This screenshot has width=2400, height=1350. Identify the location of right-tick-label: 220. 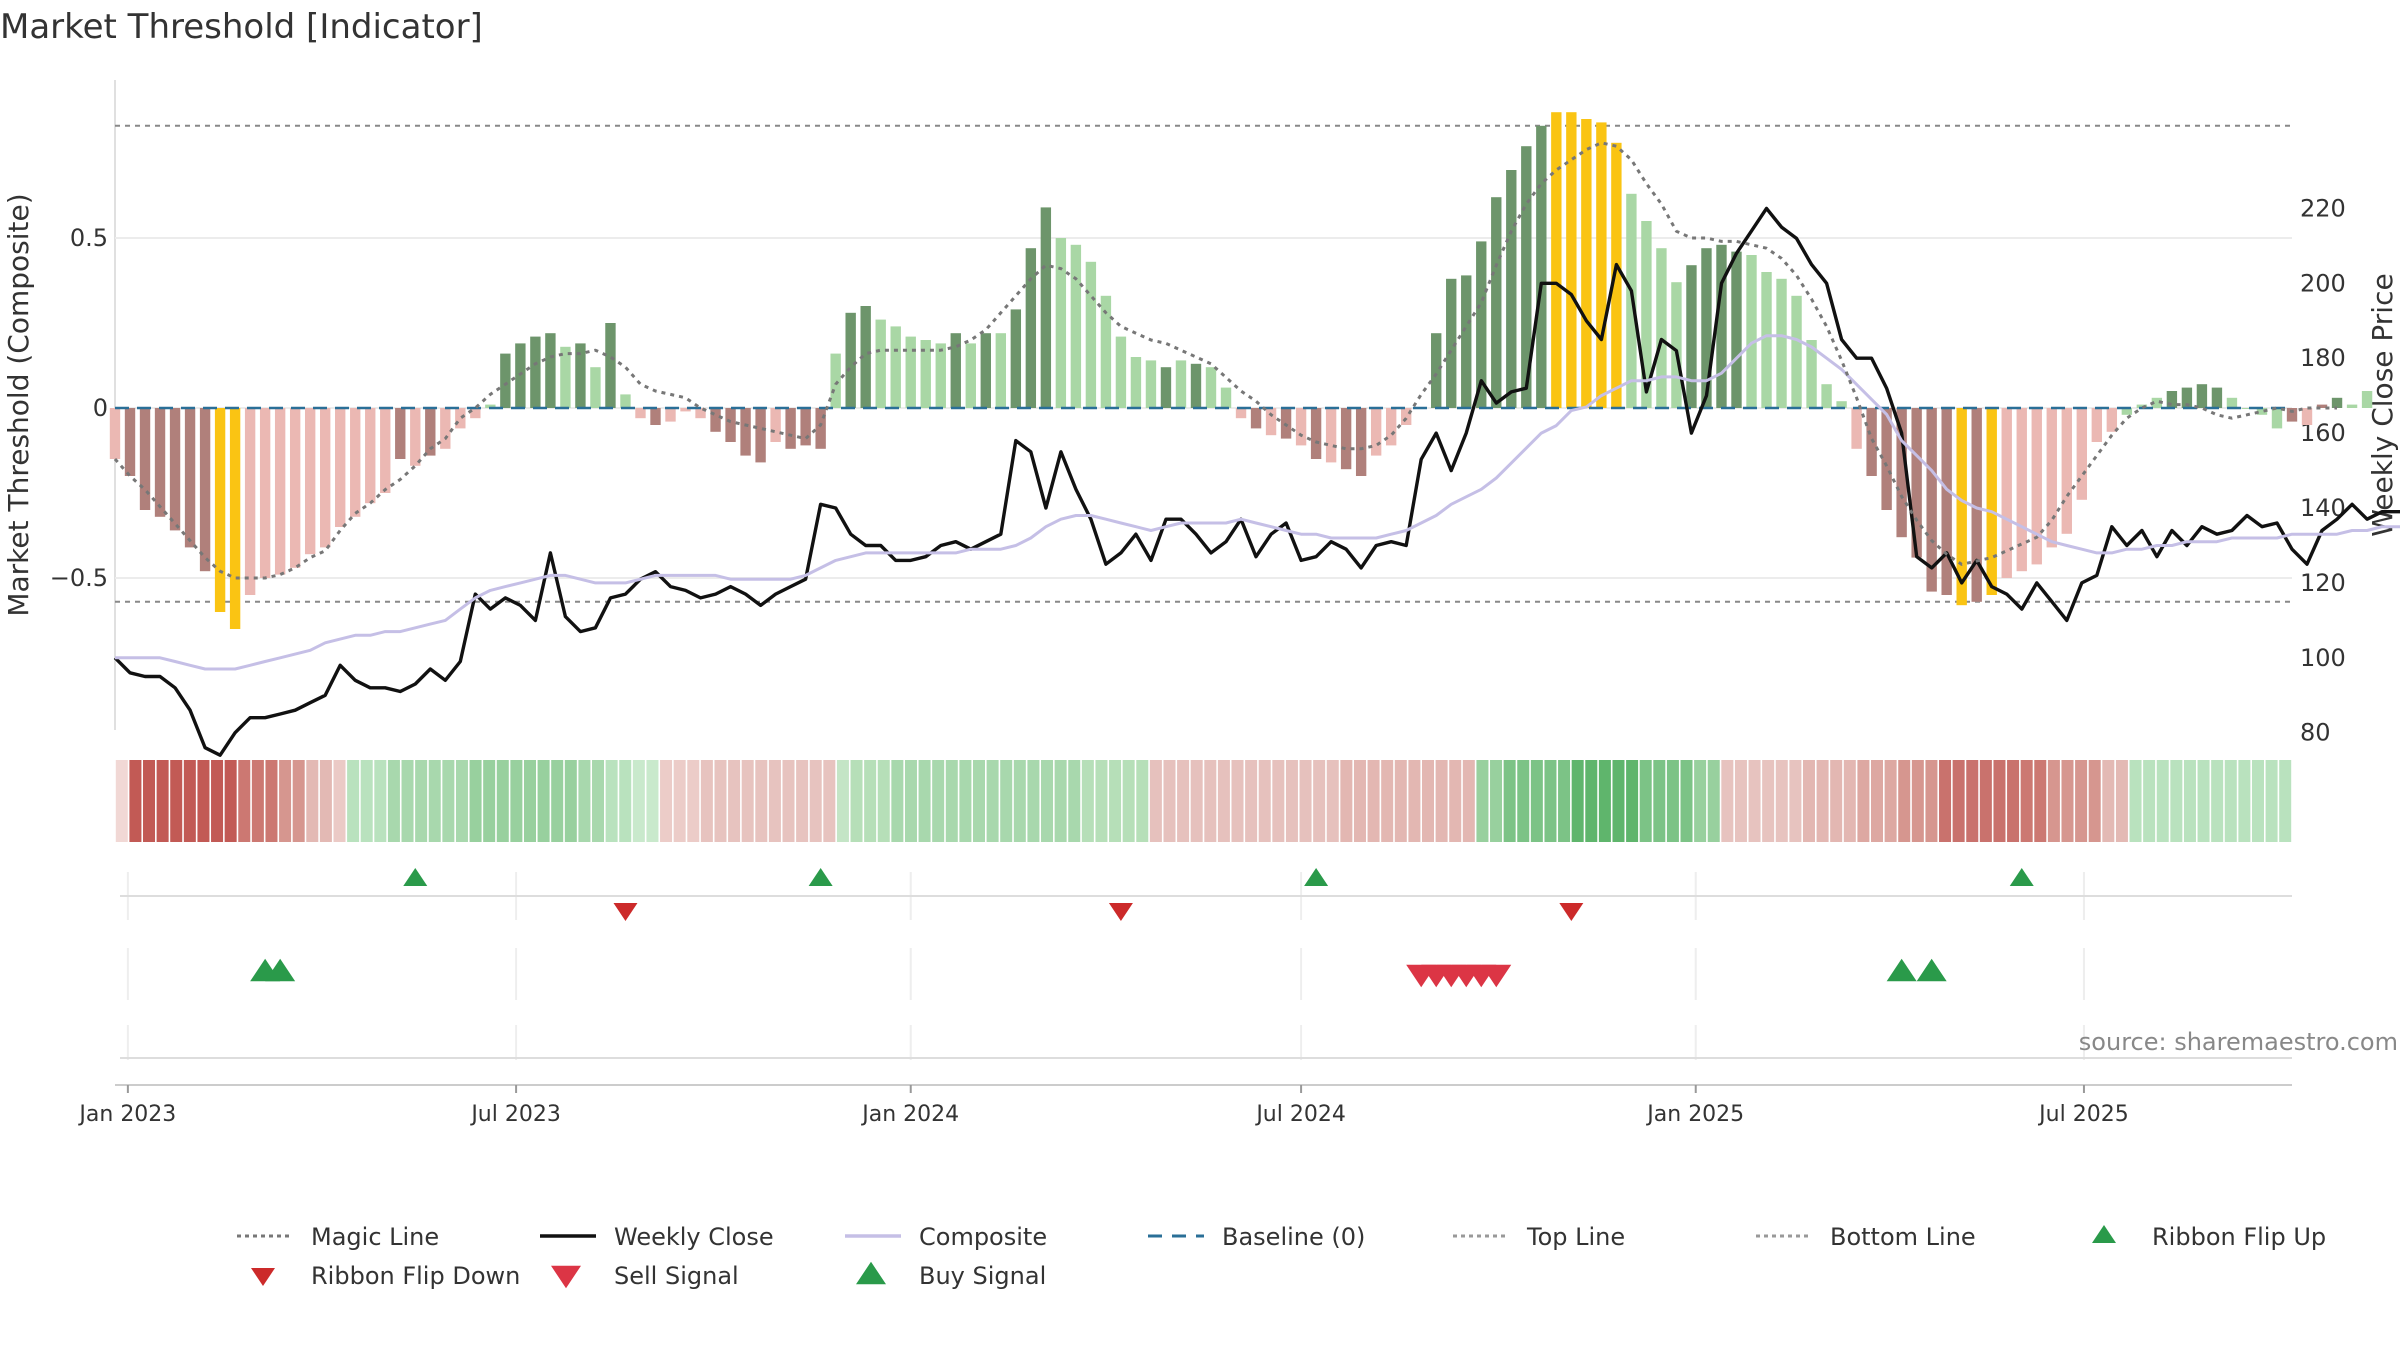
(2323, 208).